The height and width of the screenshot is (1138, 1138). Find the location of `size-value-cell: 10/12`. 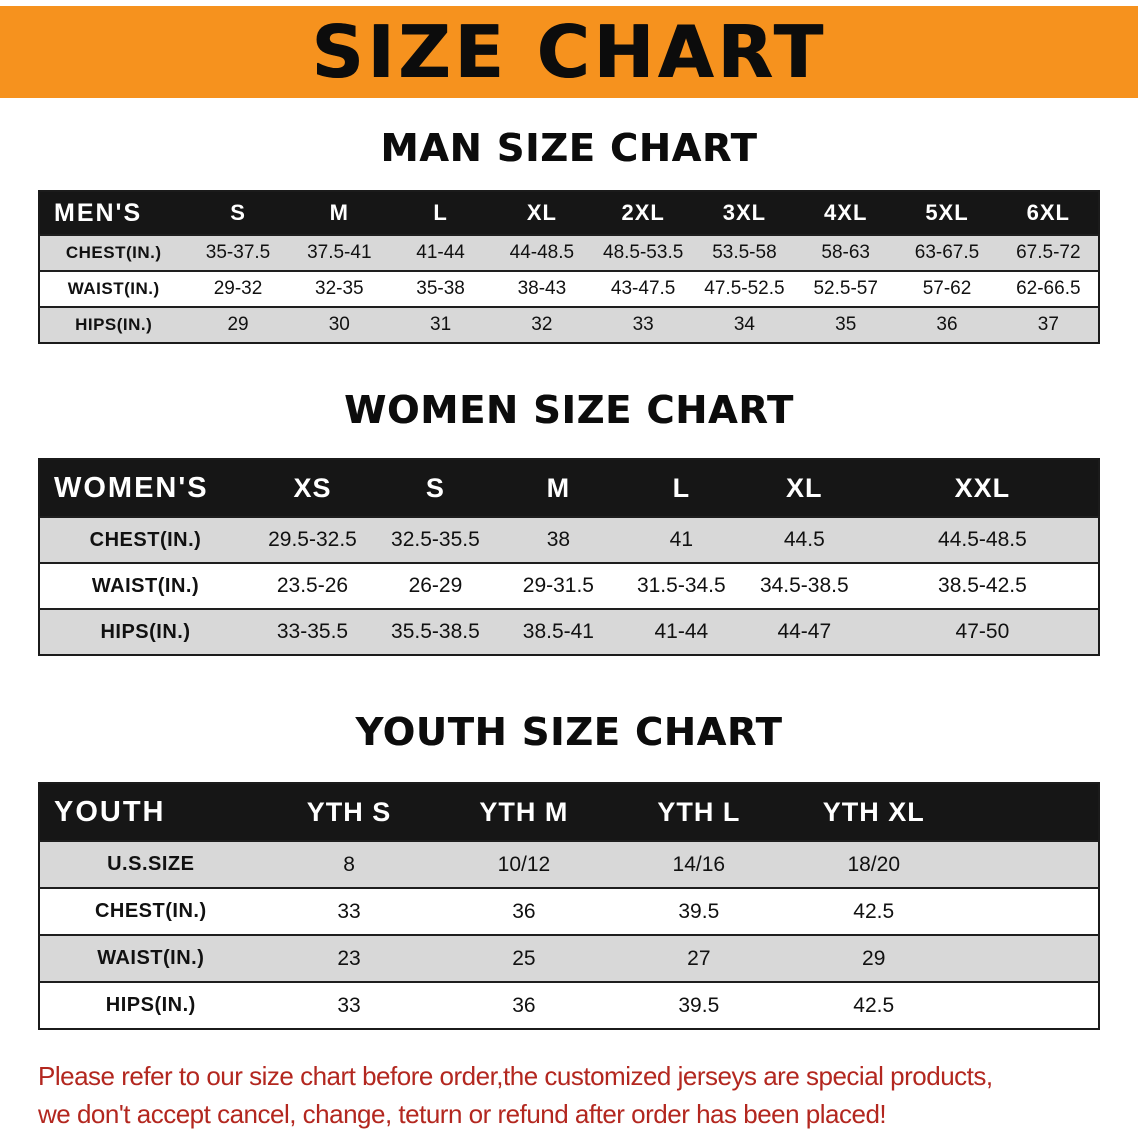

size-value-cell: 10/12 is located at coordinates (524, 864).